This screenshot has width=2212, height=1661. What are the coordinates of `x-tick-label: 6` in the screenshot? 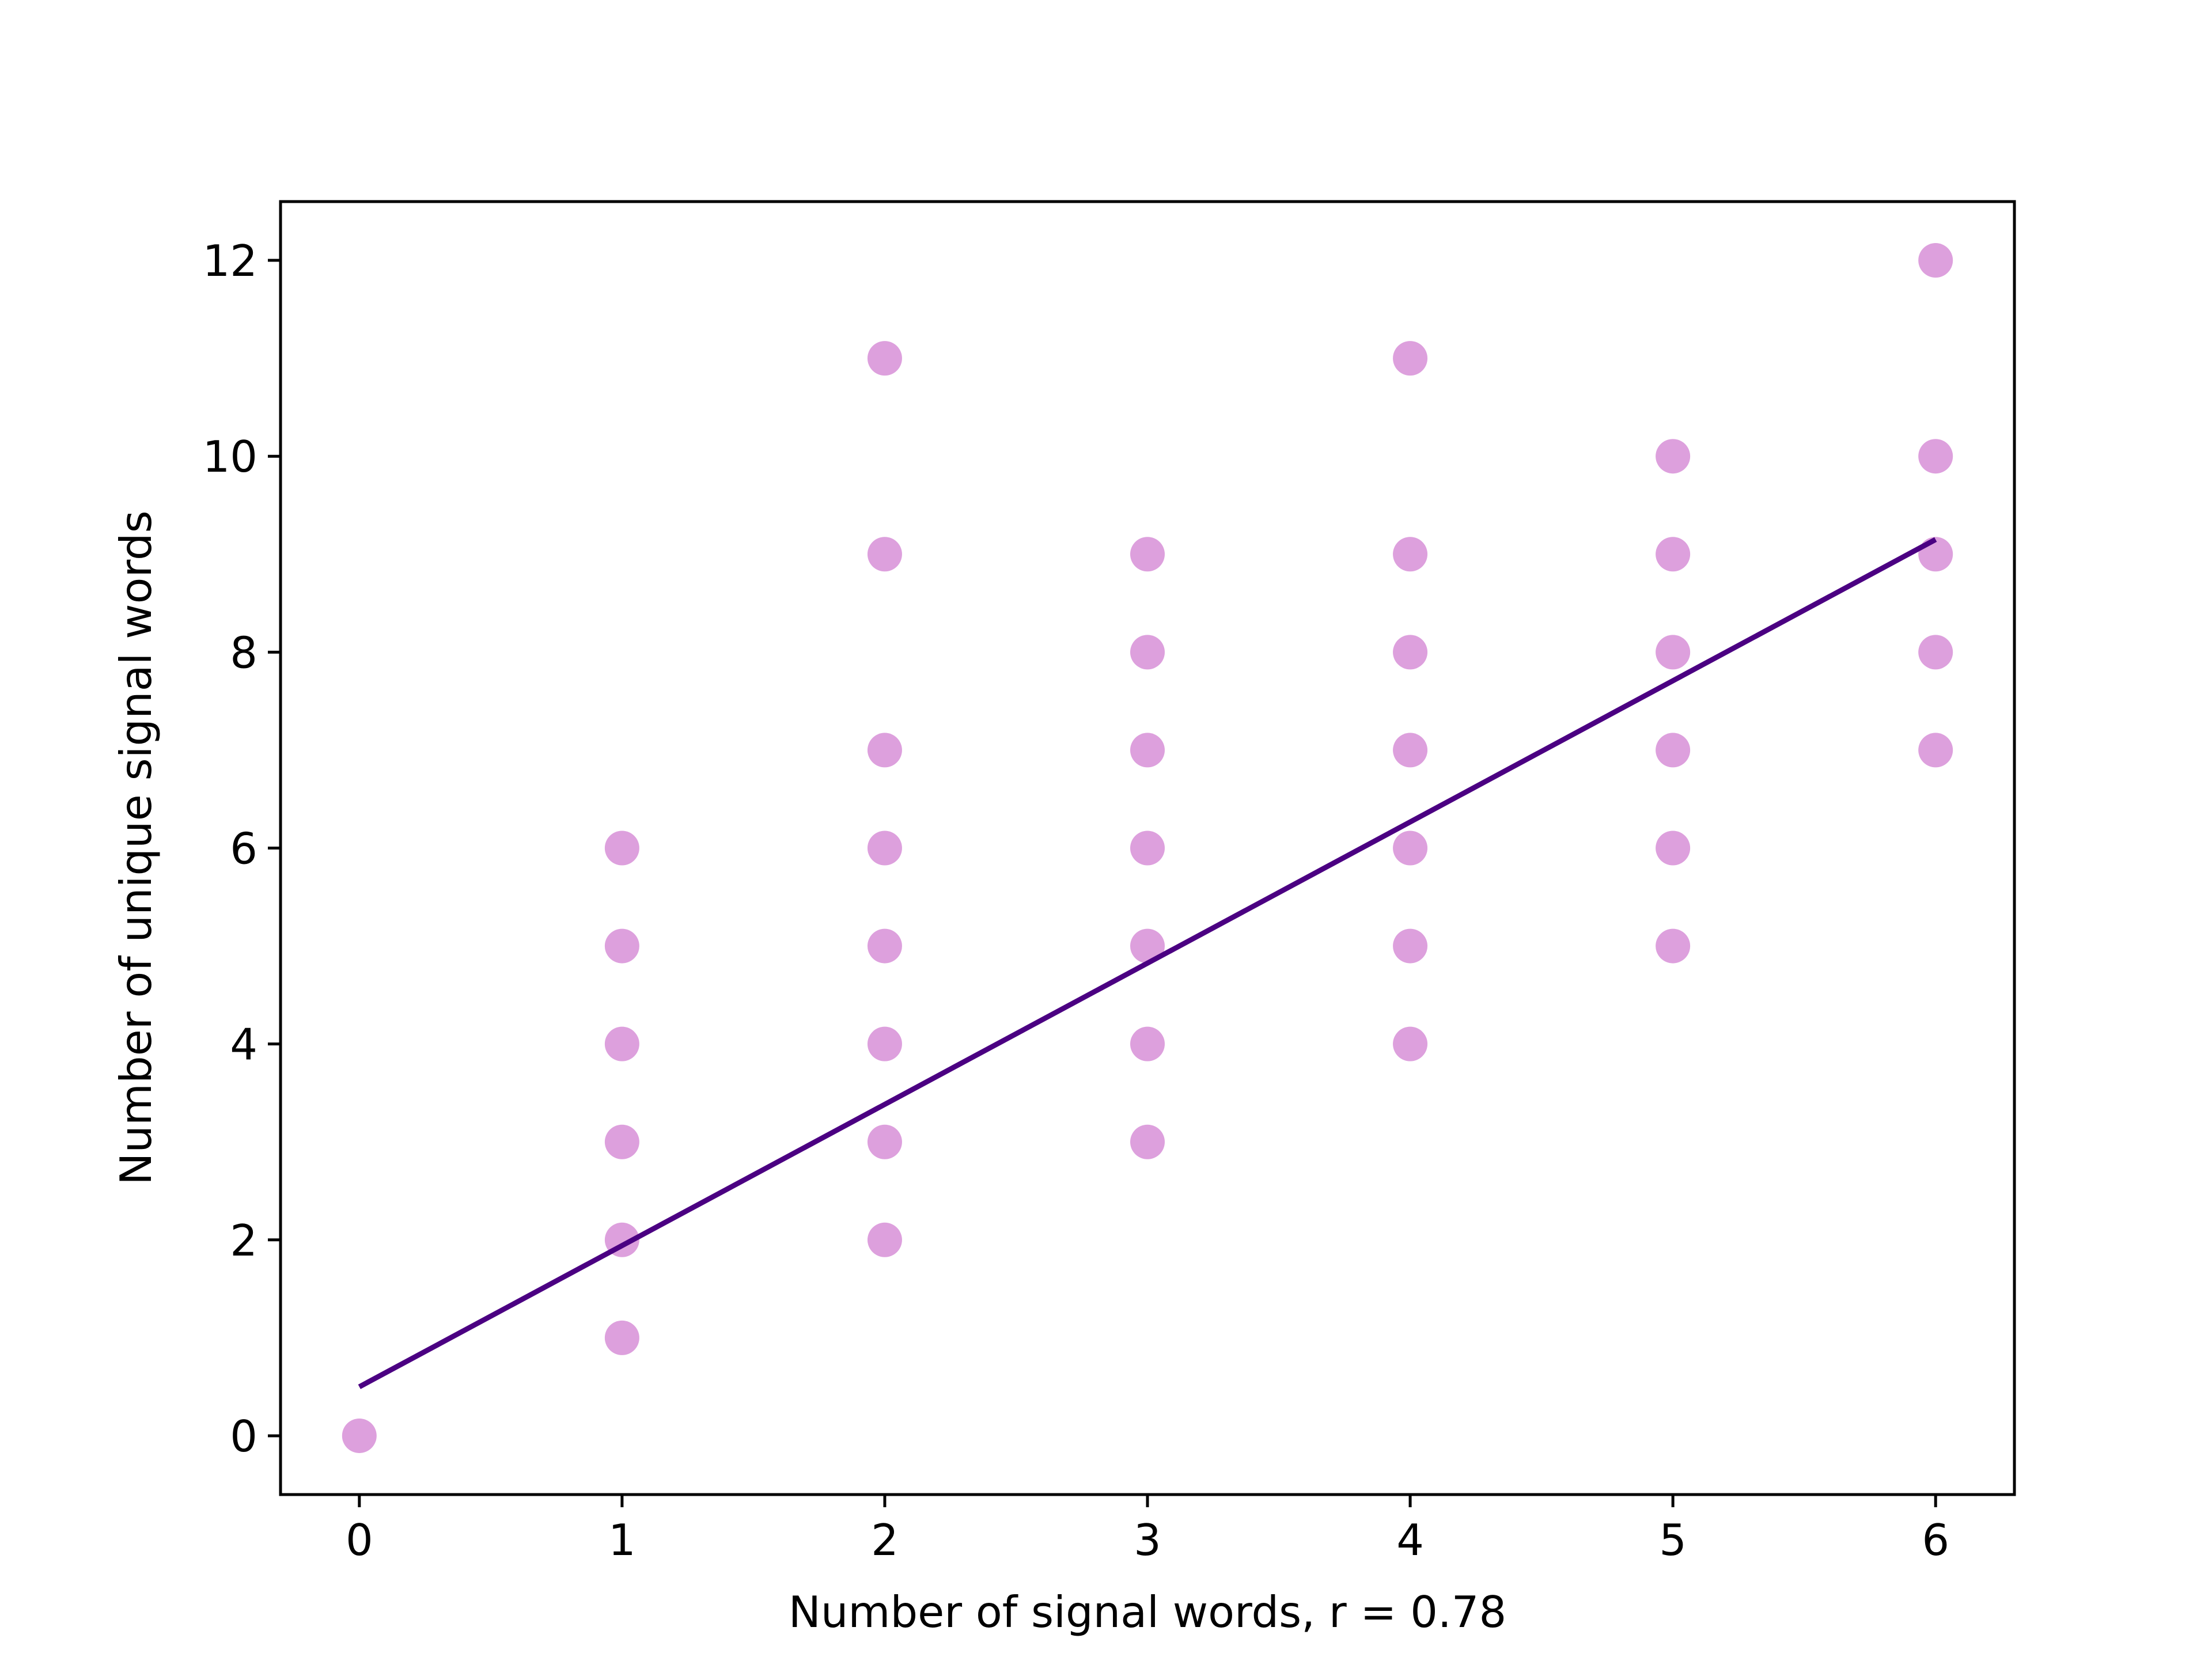 It's located at (1935, 1540).